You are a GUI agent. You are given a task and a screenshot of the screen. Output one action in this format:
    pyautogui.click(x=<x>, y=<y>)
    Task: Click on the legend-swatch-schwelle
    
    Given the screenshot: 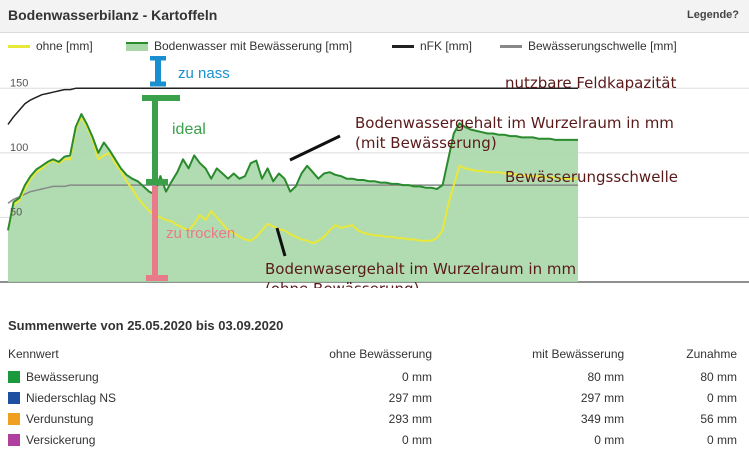 What is the action you would take?
    pyautogui.click(x=511, y=47)
    